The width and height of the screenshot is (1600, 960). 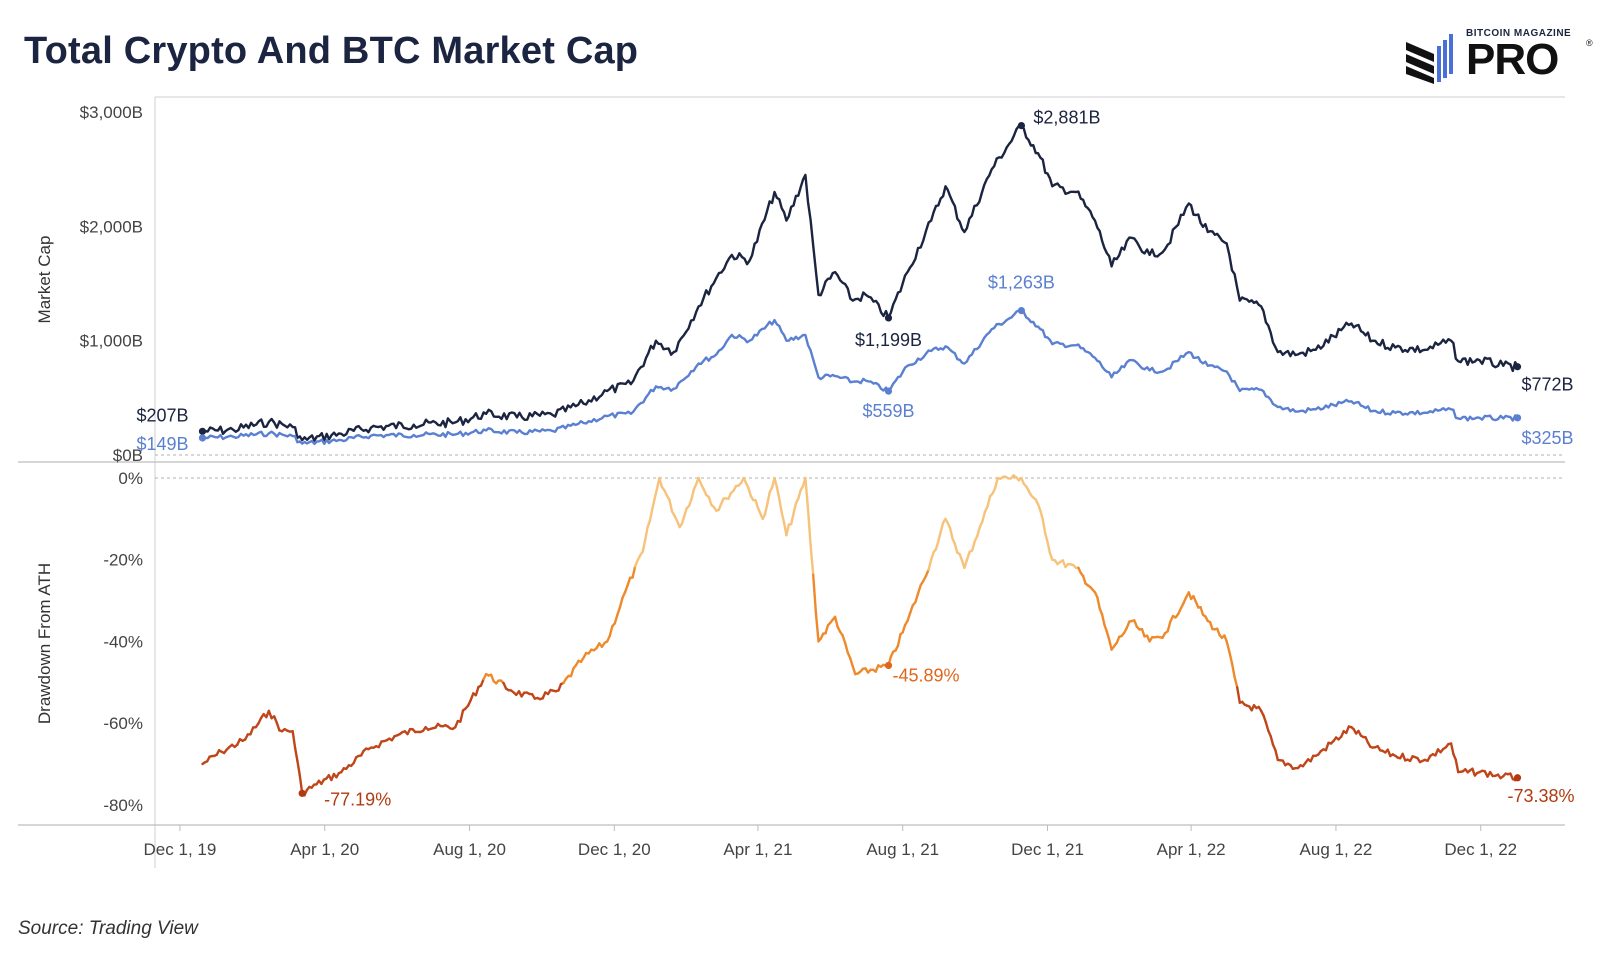 I want to click on x-tick-label: Aug 1, 20, so click(x=469, y=849).